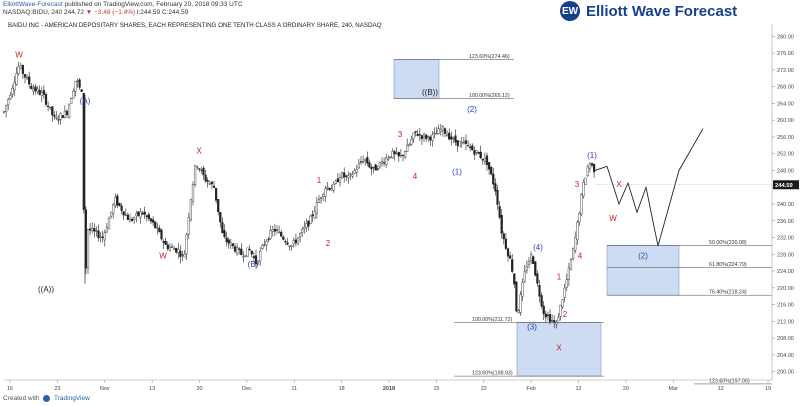 This screenshot has height=406, width=800. What do you see at coordinates (785, 155) in the screenshot?
I see `y-tick-label: 252.00` at bounding box center [785, 155].